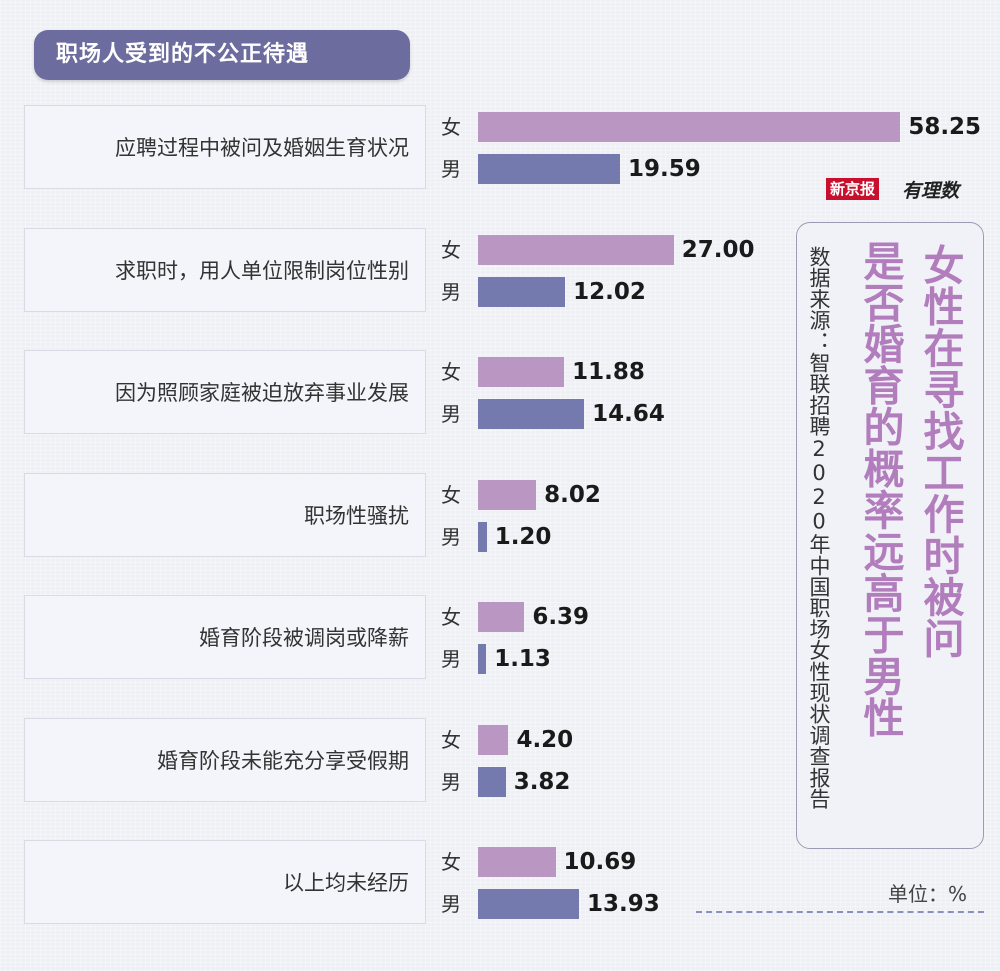 The image size is (1000, 971). Describe the element at coordinates (664, 169) in the screenshot. I see `value-label: 19.59` at that location.